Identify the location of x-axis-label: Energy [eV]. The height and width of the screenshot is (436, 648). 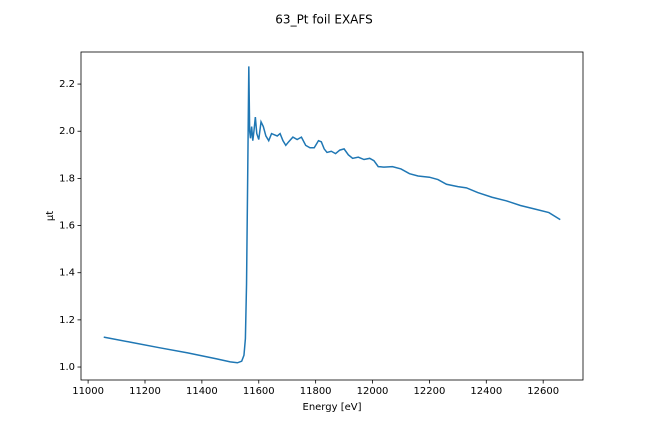
(332, 407).